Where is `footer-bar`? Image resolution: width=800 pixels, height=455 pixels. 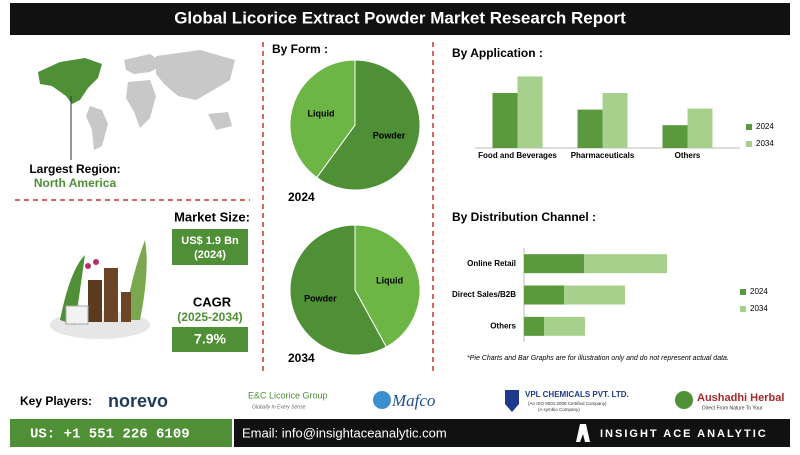
footer-bar is located at coordinates (512, 433).